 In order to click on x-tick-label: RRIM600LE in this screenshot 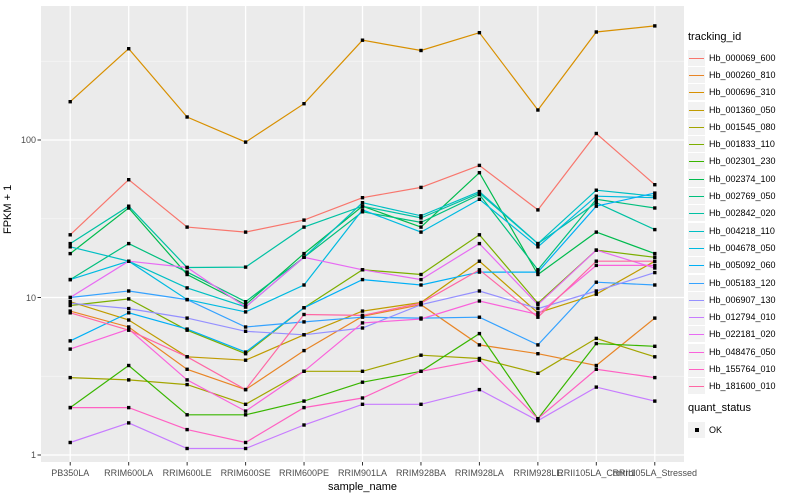, I will do `click(187, 473)`.